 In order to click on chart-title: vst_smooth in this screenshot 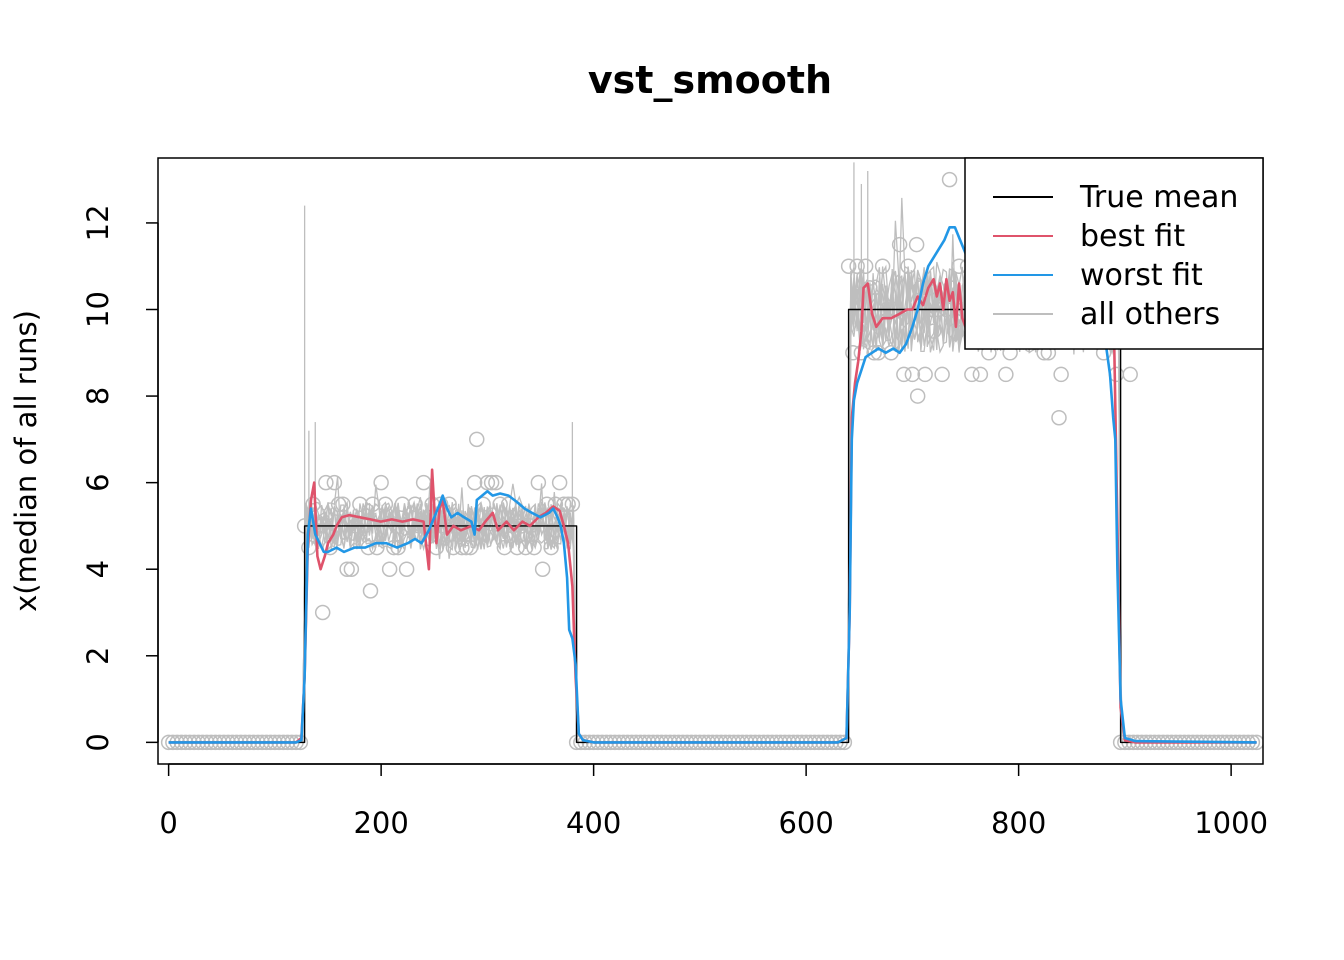, I will do `click(710, 80)`.